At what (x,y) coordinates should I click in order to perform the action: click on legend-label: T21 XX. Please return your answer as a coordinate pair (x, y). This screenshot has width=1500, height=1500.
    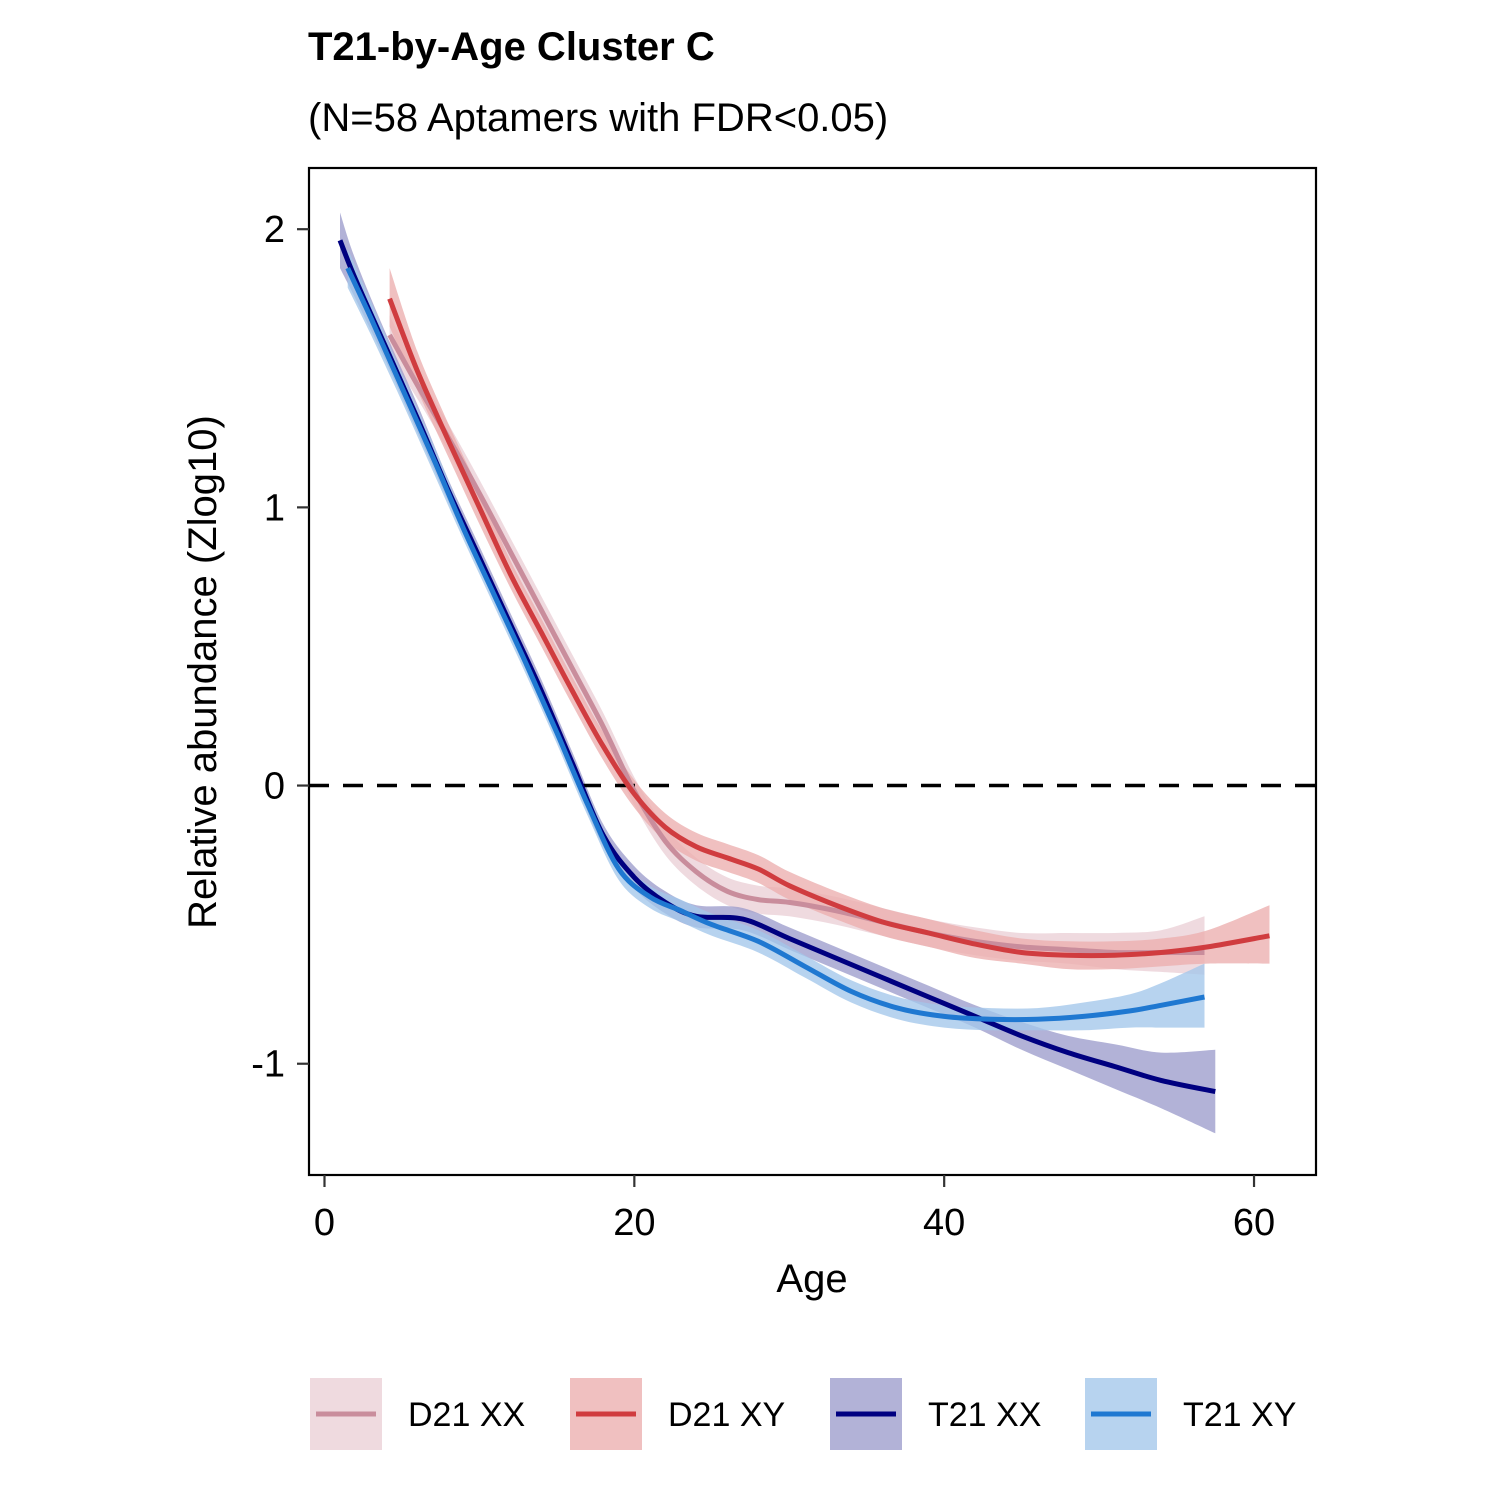
    Looking at the image, I should click on (984, 1415).